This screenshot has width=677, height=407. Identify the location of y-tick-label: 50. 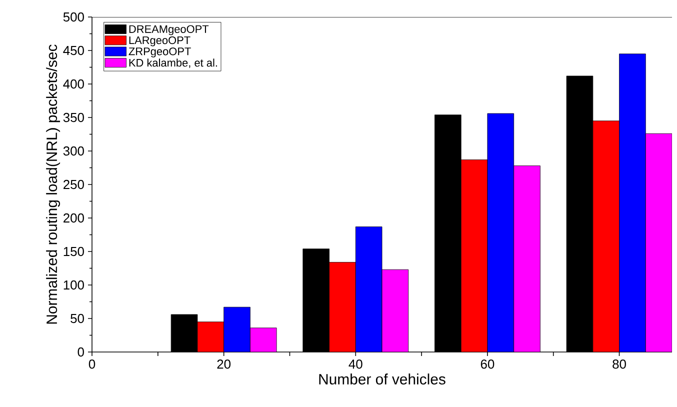
(77, 319).